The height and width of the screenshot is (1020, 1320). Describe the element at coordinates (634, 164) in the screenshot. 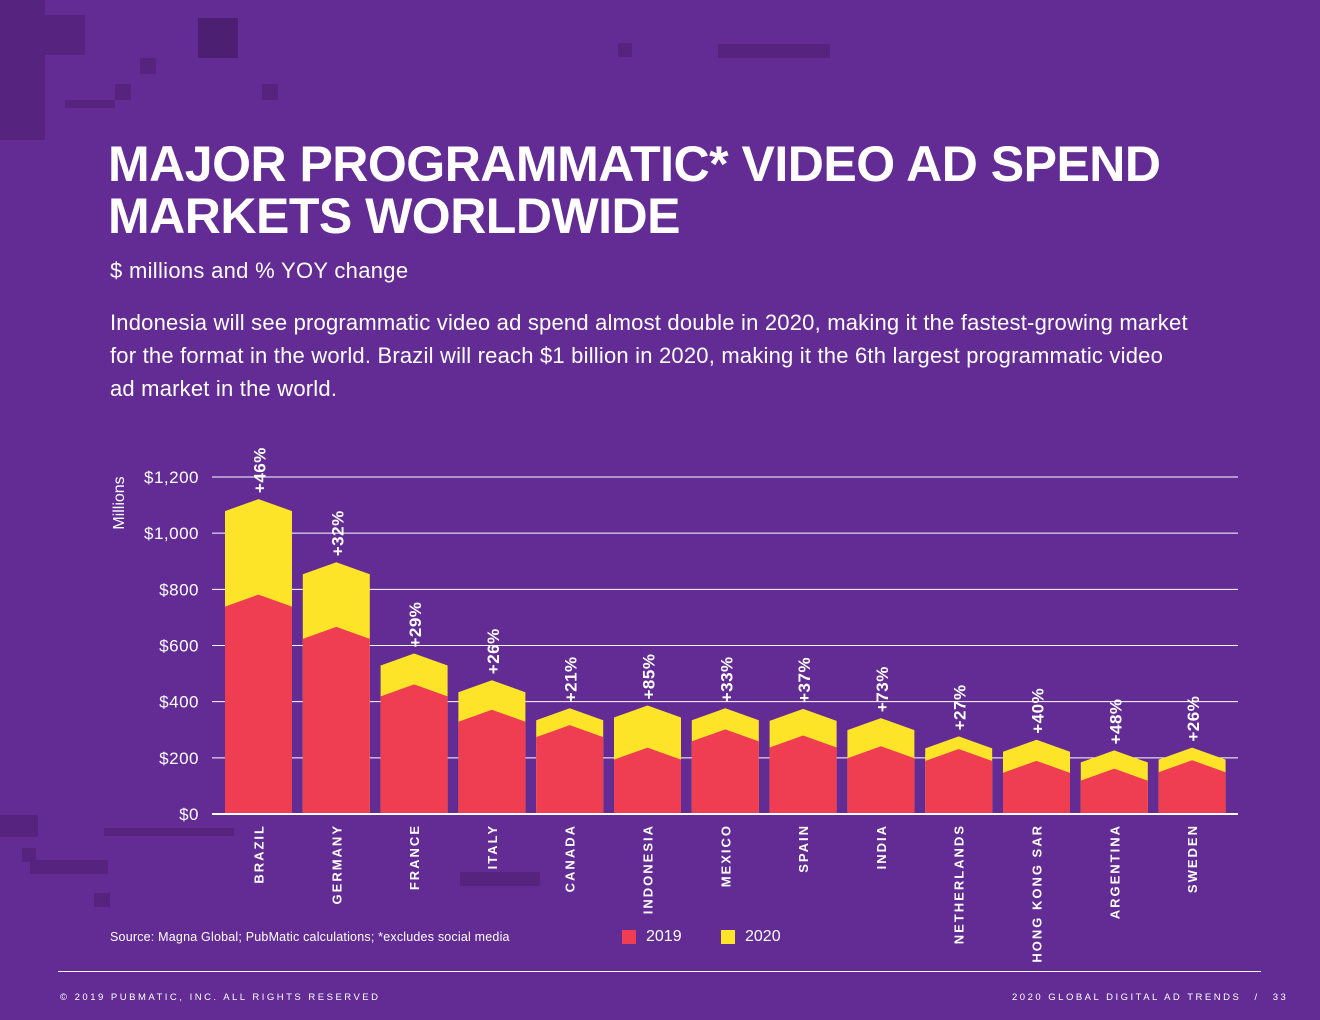

I see `title-line: MAJOR PROGRAMMATIC* VIDEO AD SPEND` at that location.